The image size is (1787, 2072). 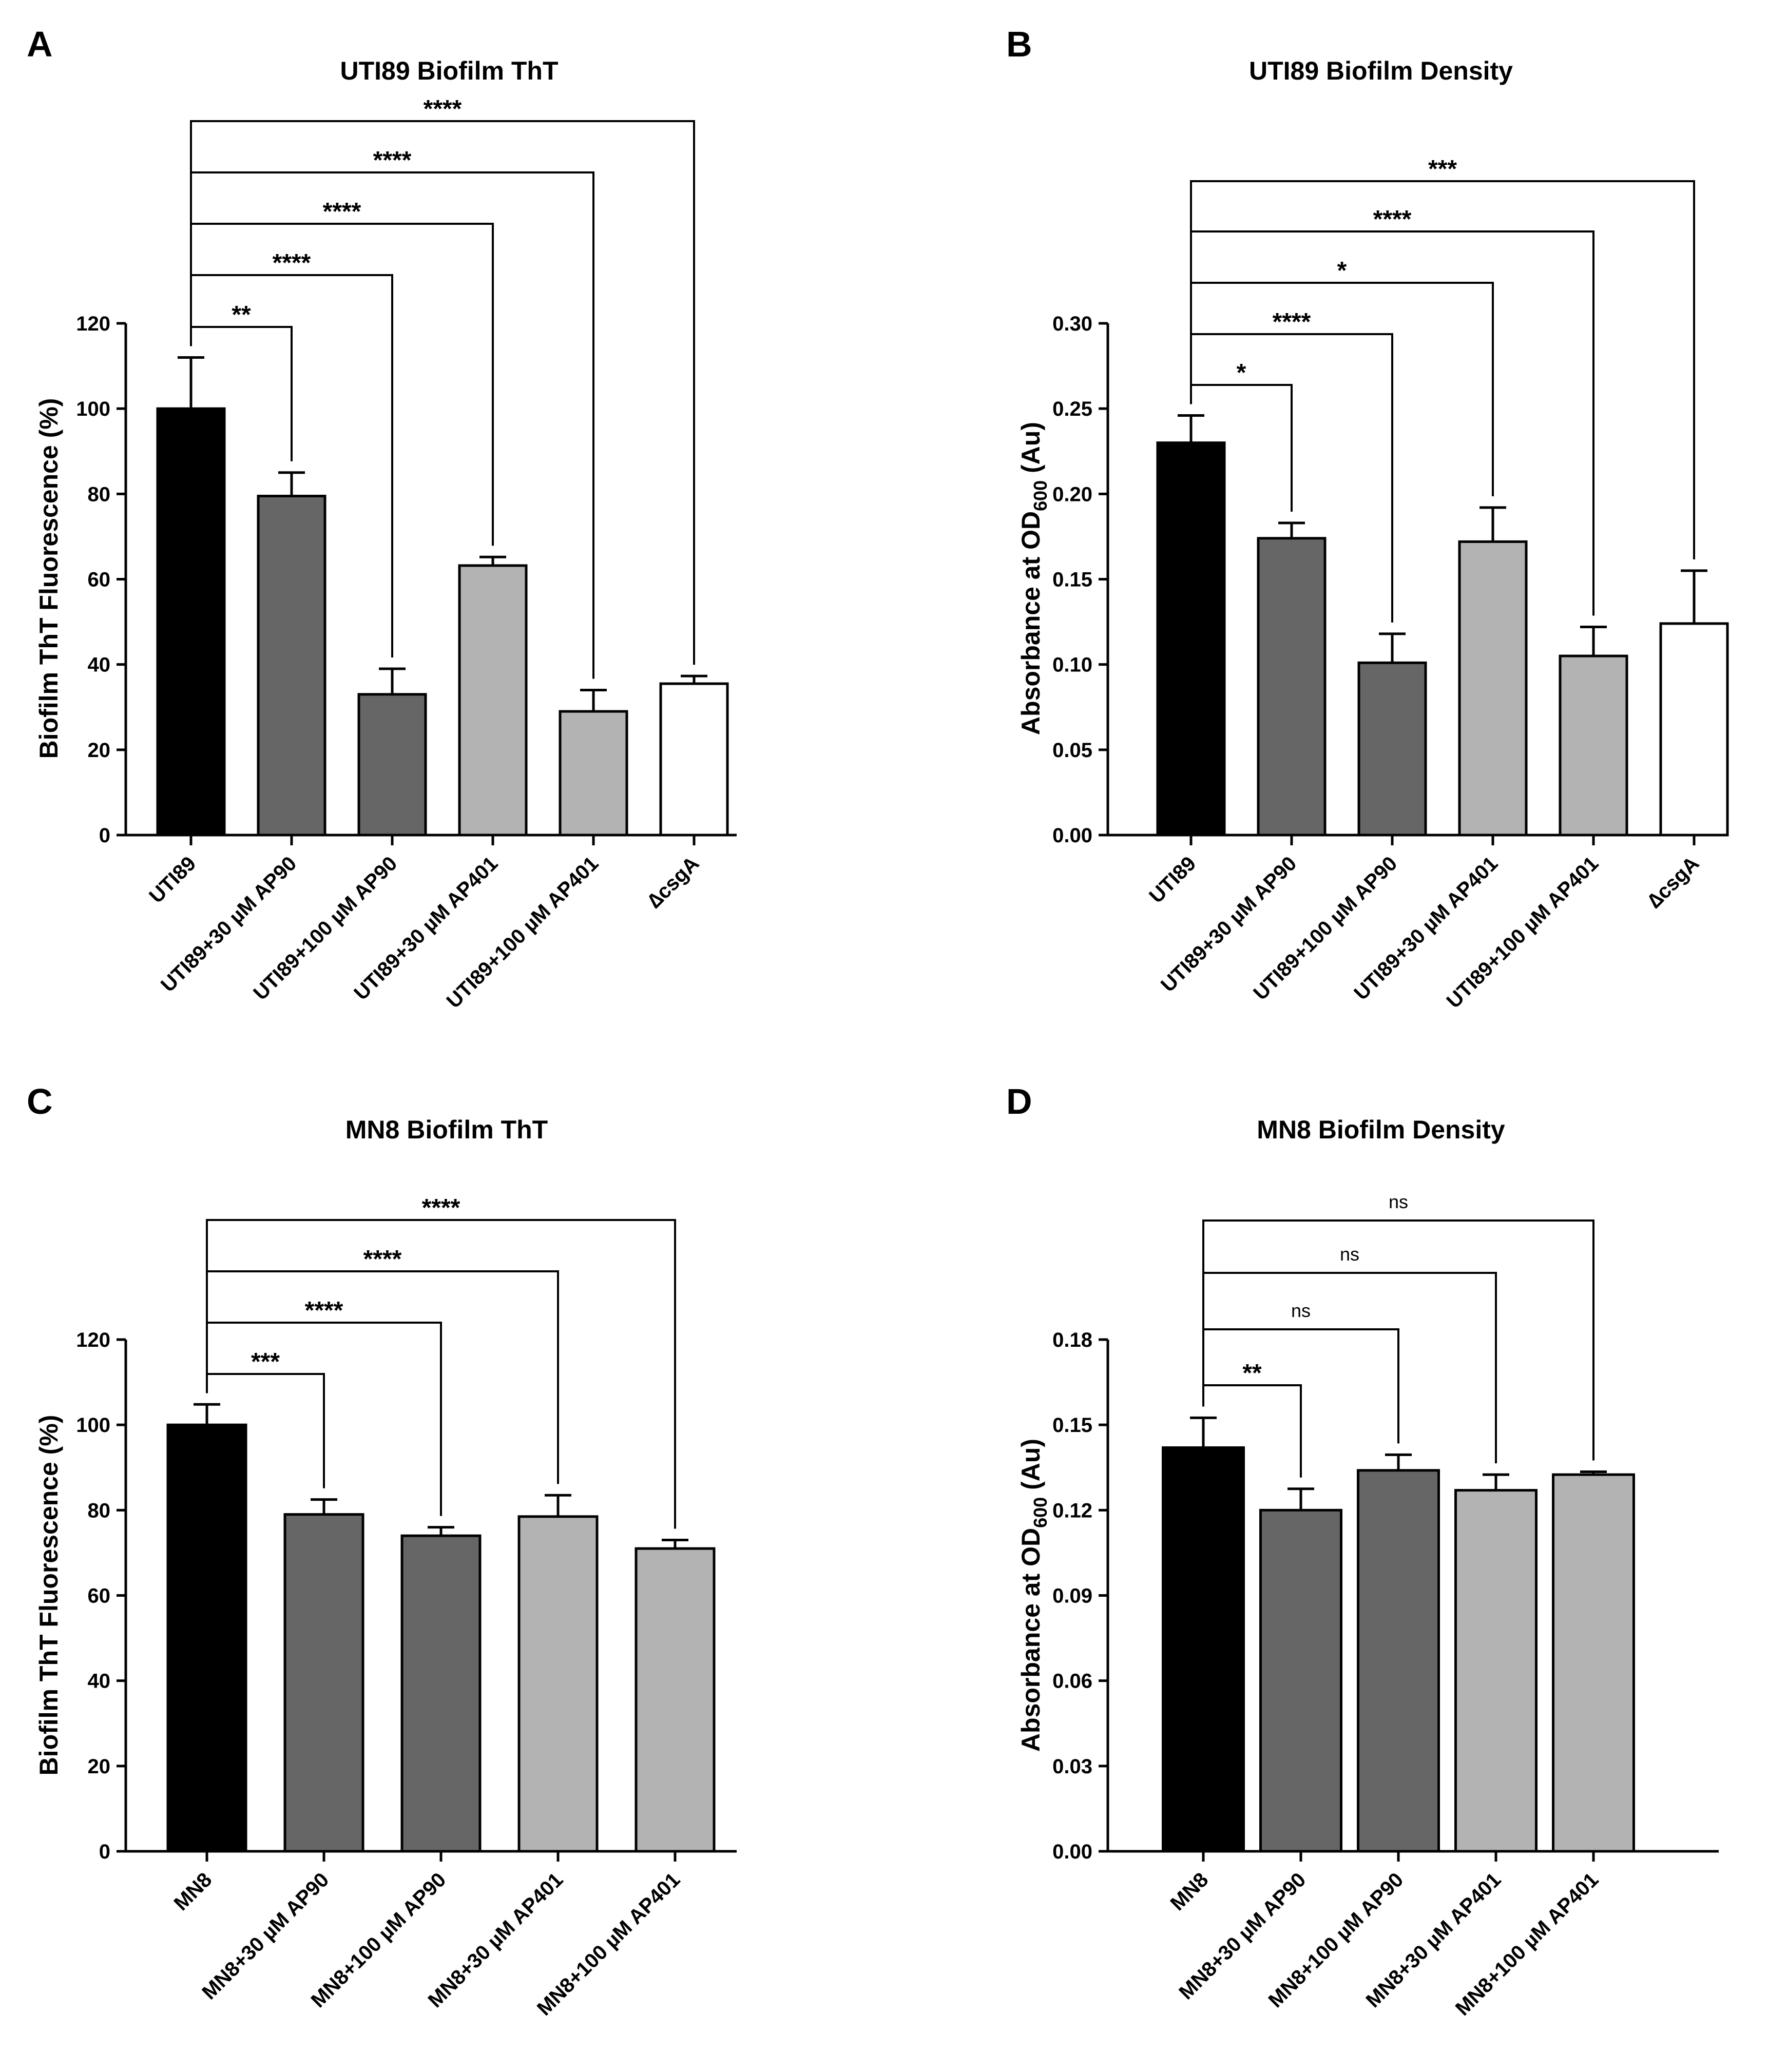 What do you see at coordinates (450, 71) in the screenshot?
I see `chart-title: UTI89 Biofilm ThT` at bounding box center [450, 71].